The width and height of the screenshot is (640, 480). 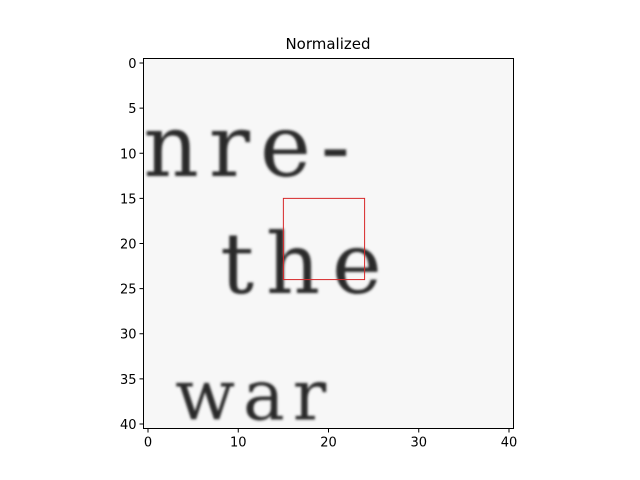 I want to click on x-tick-label: 20, so click(x=328, y=443).